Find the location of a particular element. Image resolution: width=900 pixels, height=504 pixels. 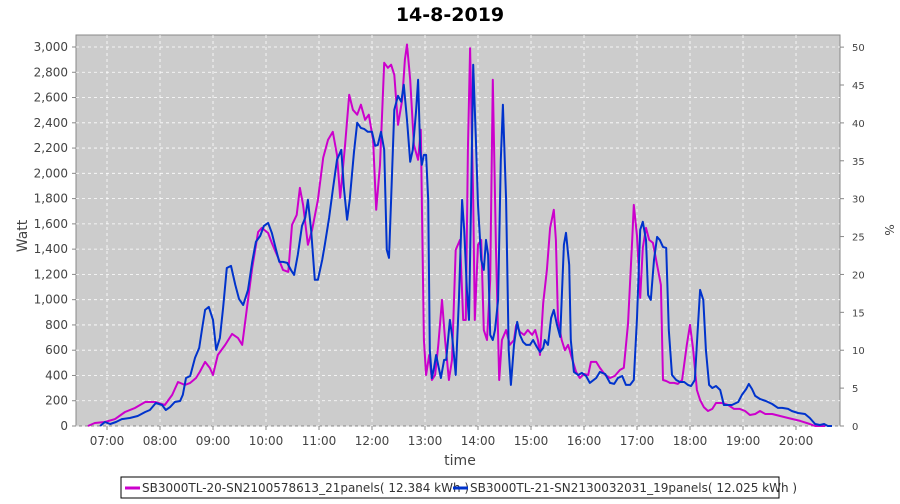

y2-tick-label: 30 is located at coordinates (858, 200).